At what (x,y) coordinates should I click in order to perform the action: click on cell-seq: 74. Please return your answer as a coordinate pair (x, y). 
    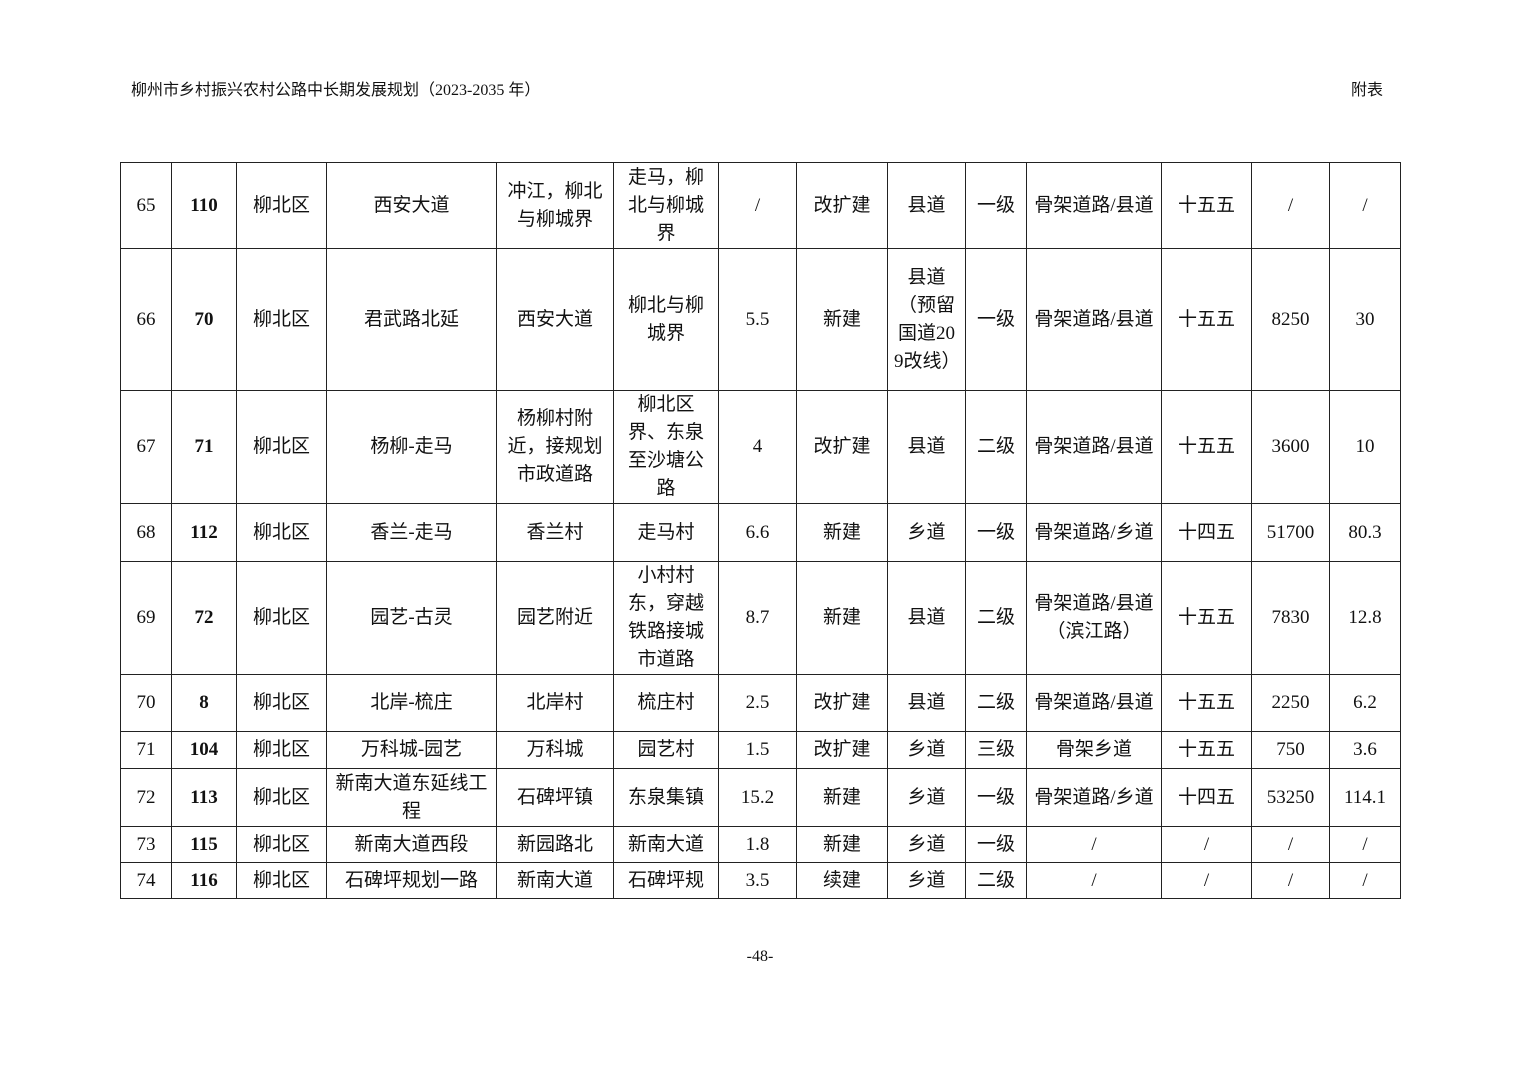
    Looking at the image, I should click on (146, 880).